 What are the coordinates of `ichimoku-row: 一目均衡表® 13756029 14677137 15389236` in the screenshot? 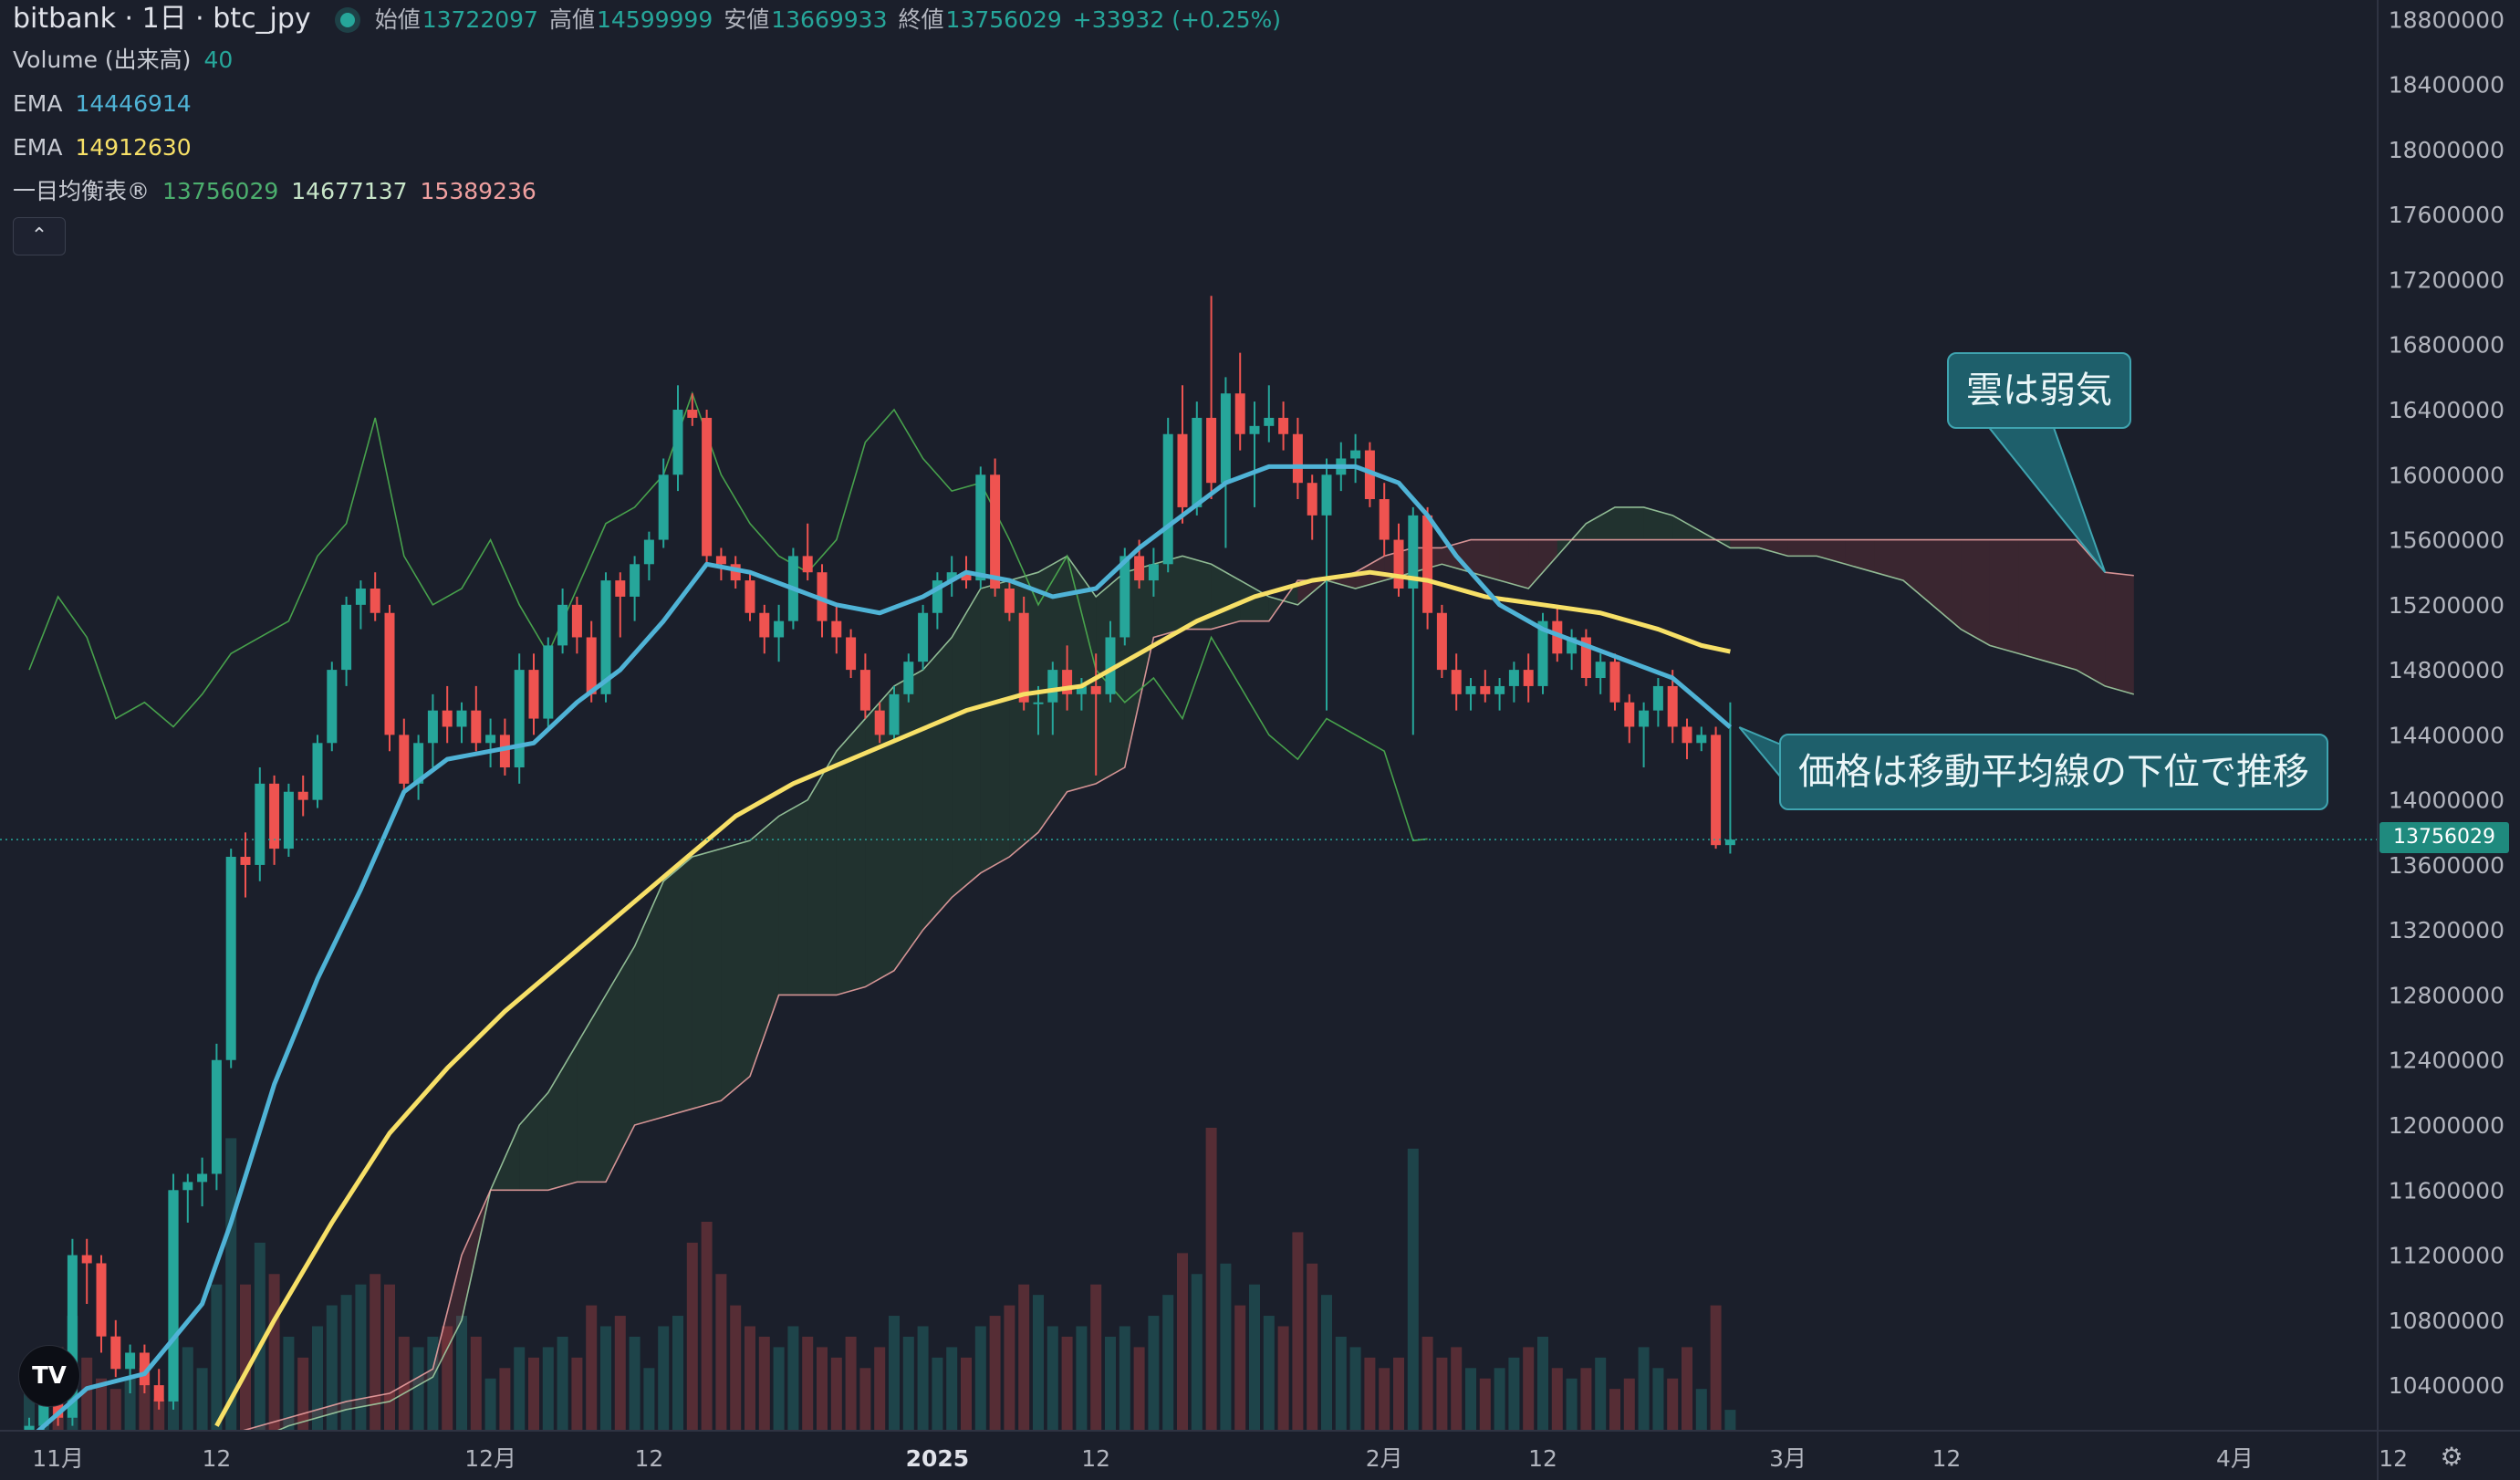 It's located at (652, 192).